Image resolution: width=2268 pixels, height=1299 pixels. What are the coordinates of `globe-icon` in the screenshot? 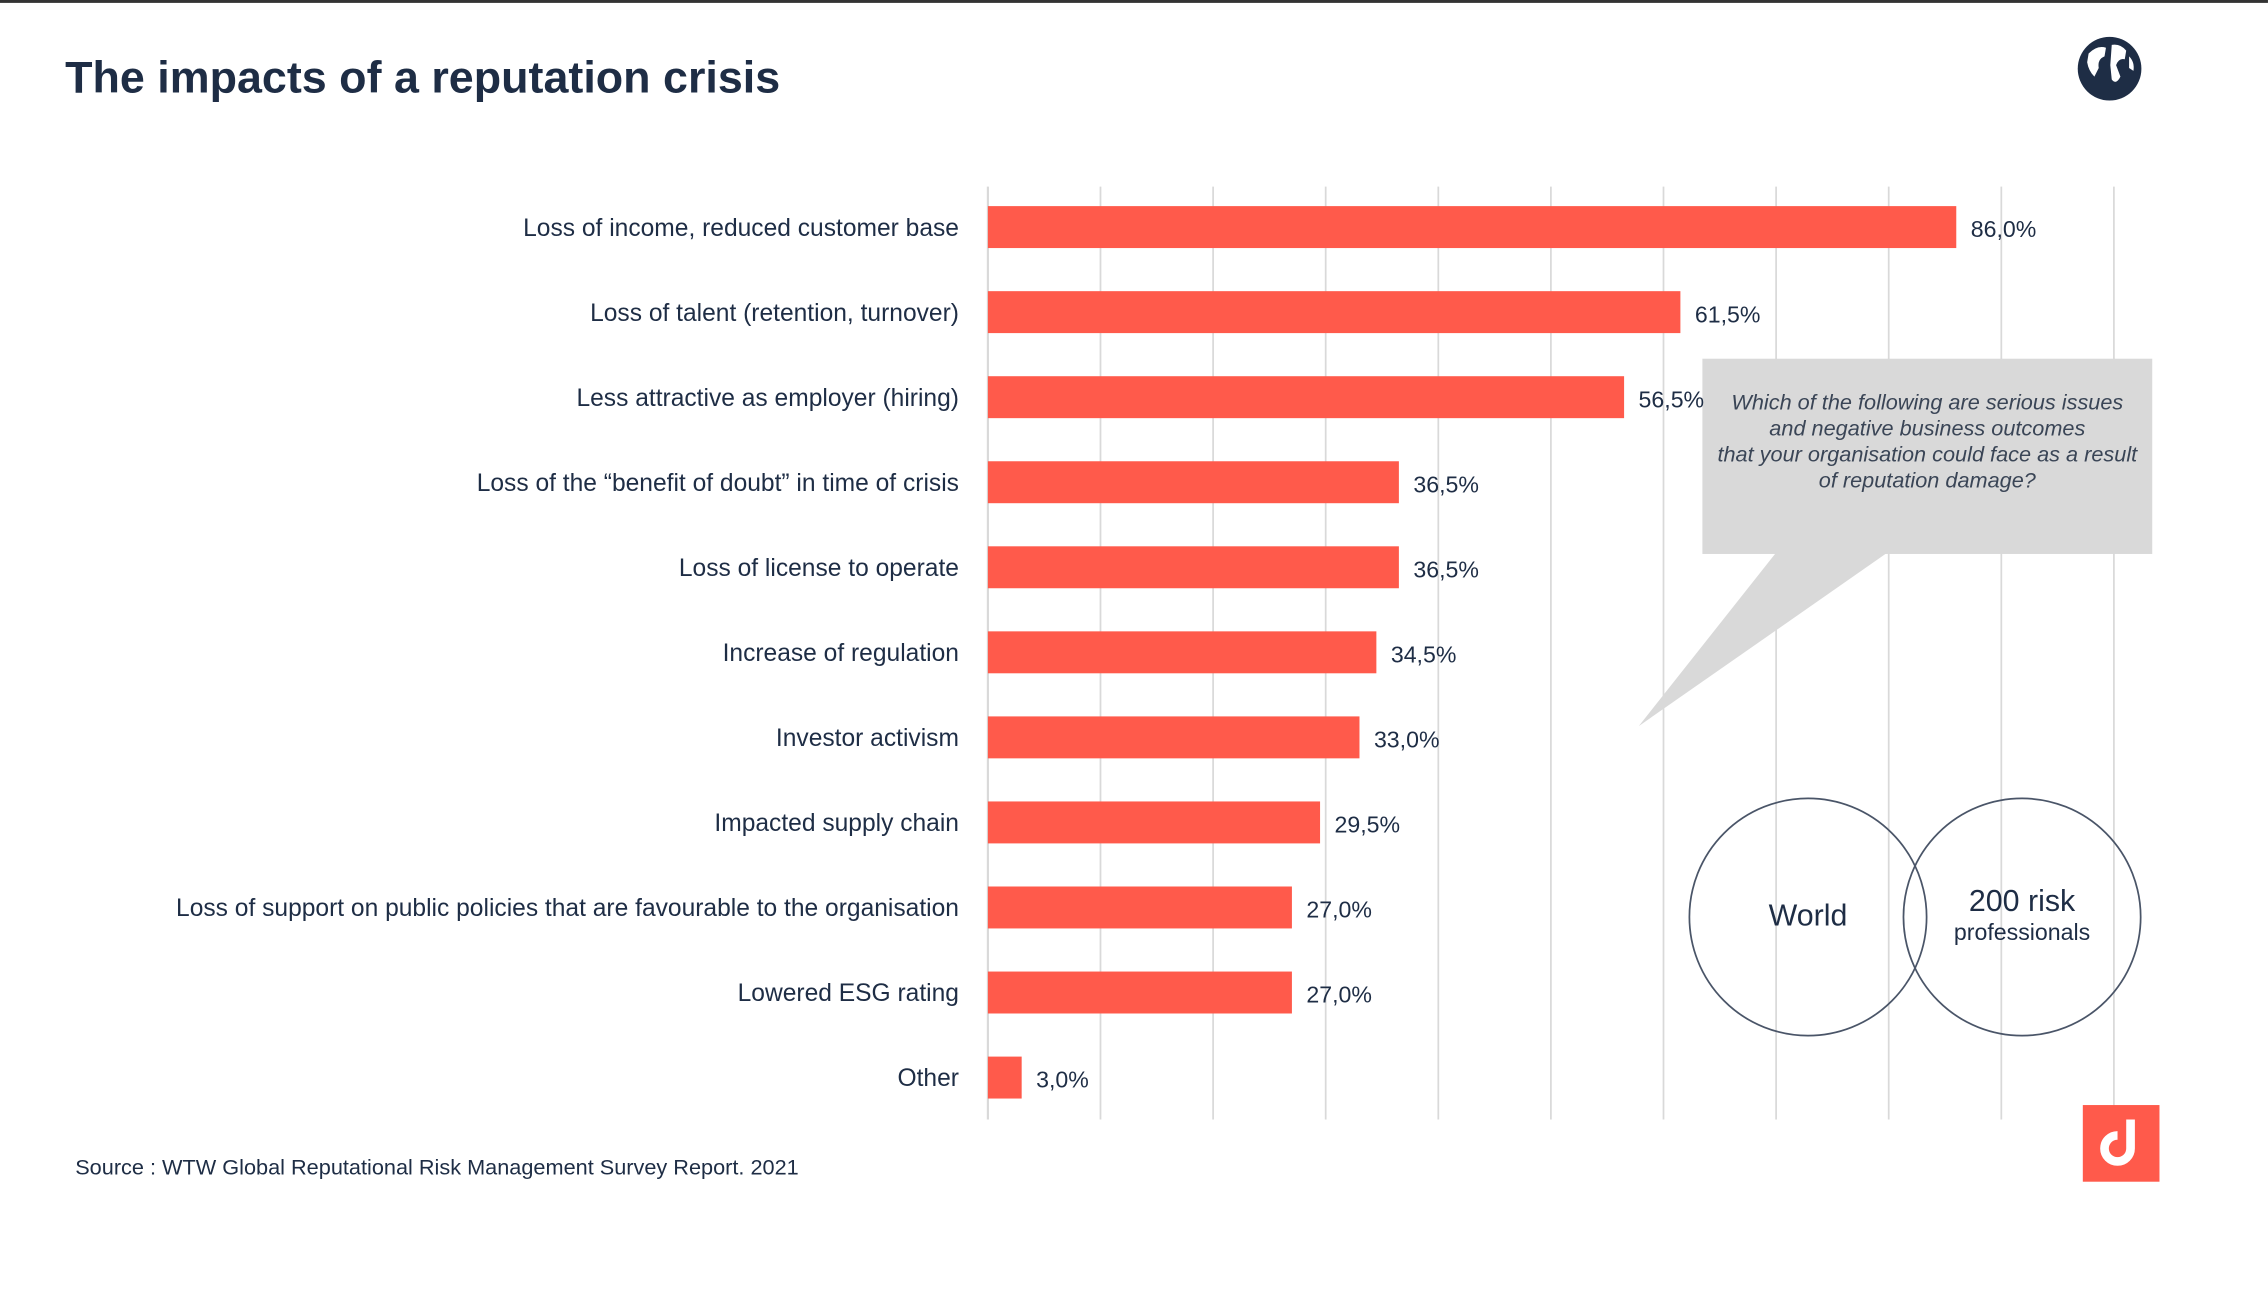 It's located at (2109, 68).